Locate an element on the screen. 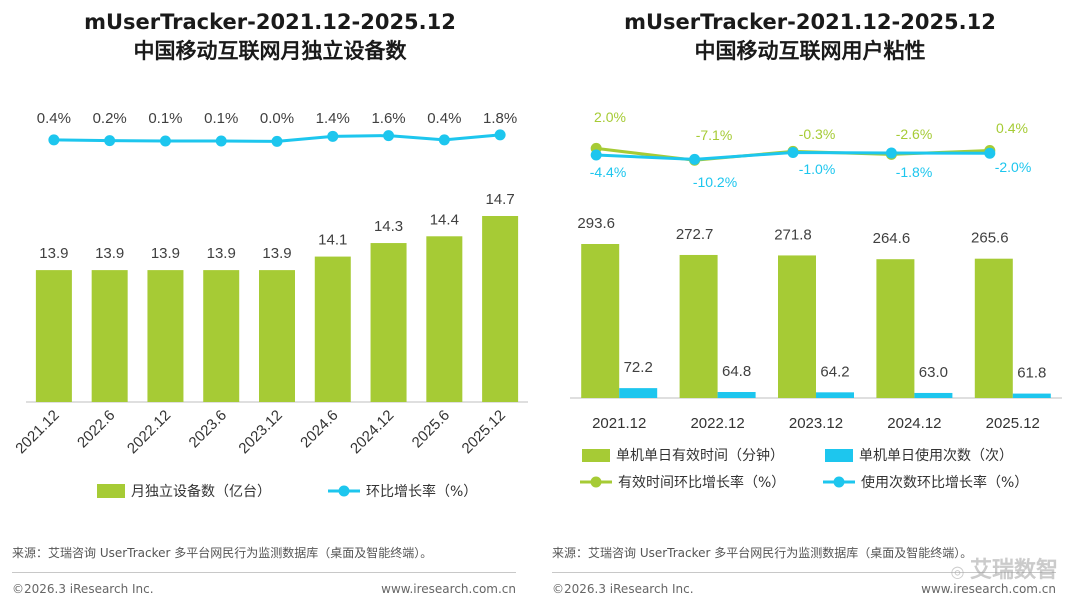 This screenshot has height=608, width=1080. left-bar-2024.12 is located at coordinates (388, 322).